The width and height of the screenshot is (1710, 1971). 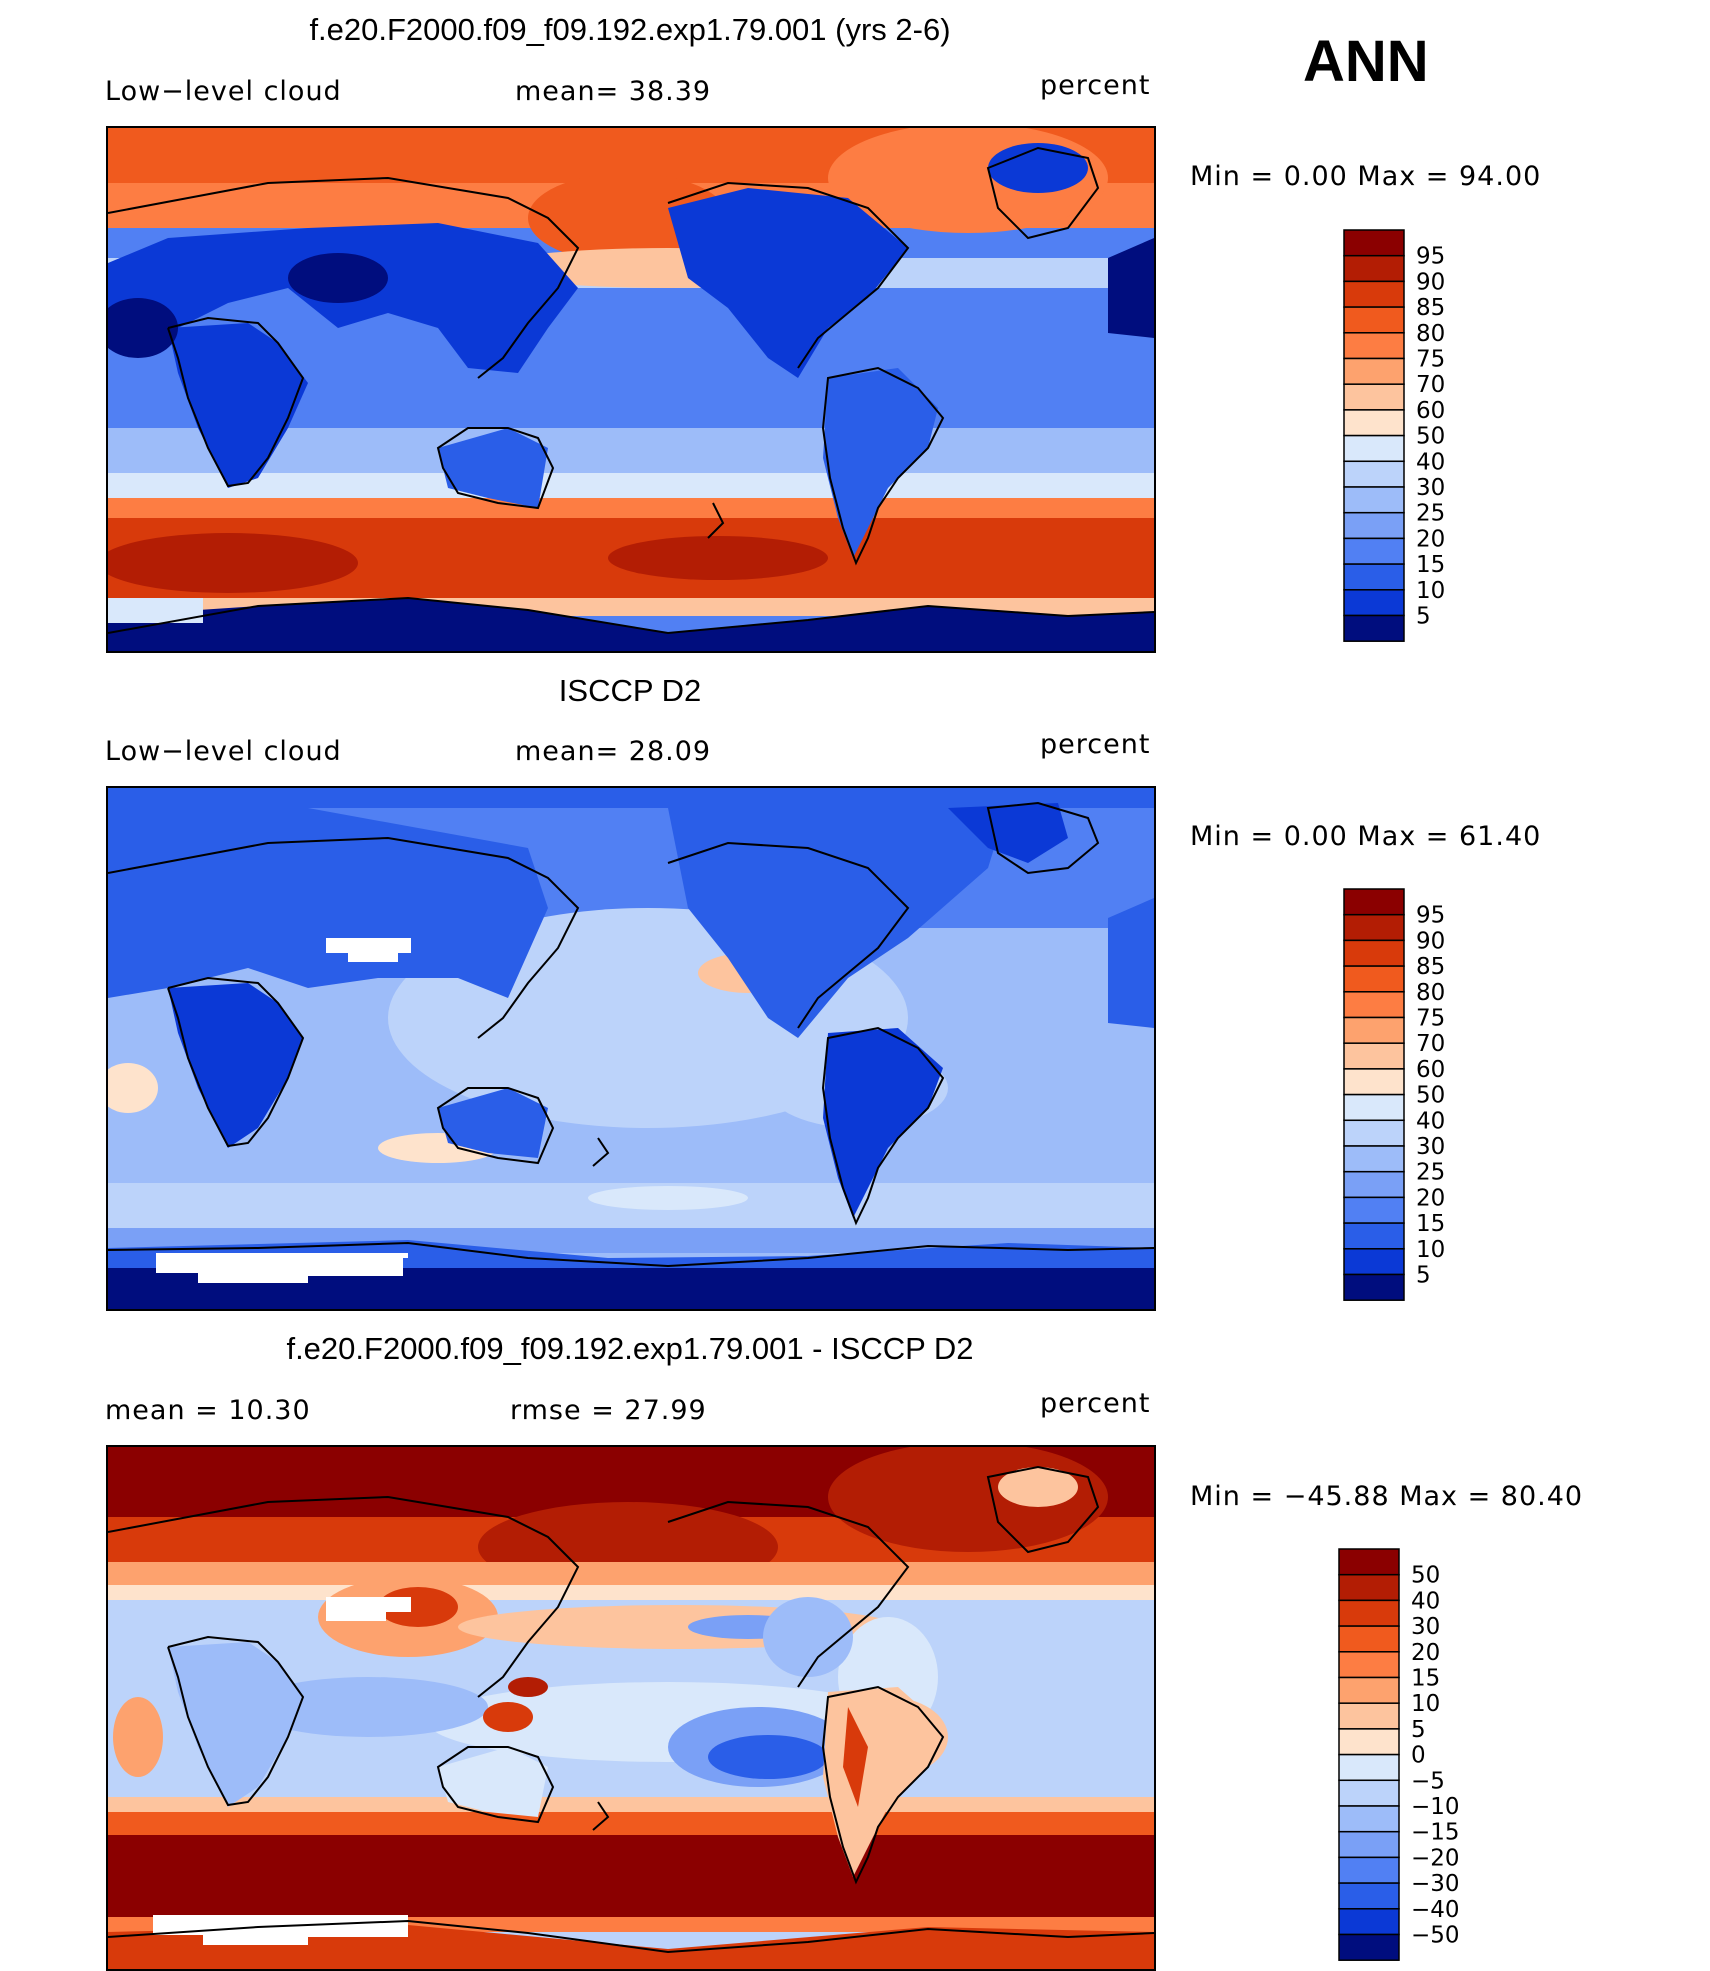 I want to click on colorbar-tick-label: −15, so click(x=1435, y=1833).